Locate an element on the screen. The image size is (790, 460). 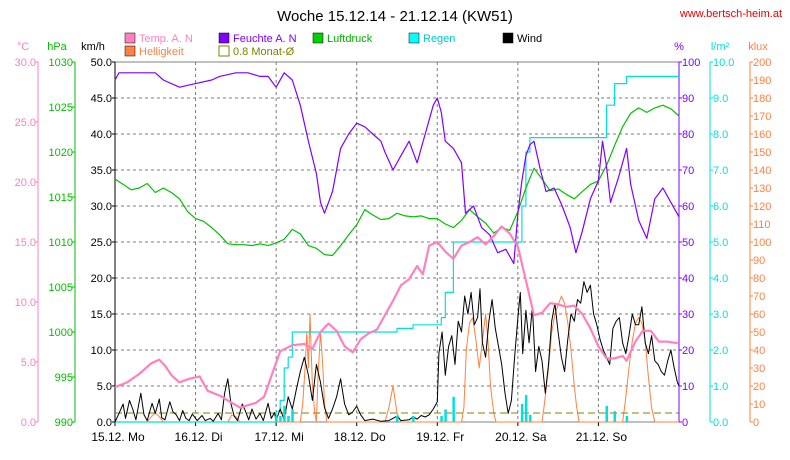
lux-tick-label: 90 is located at coordinates (759, 261).